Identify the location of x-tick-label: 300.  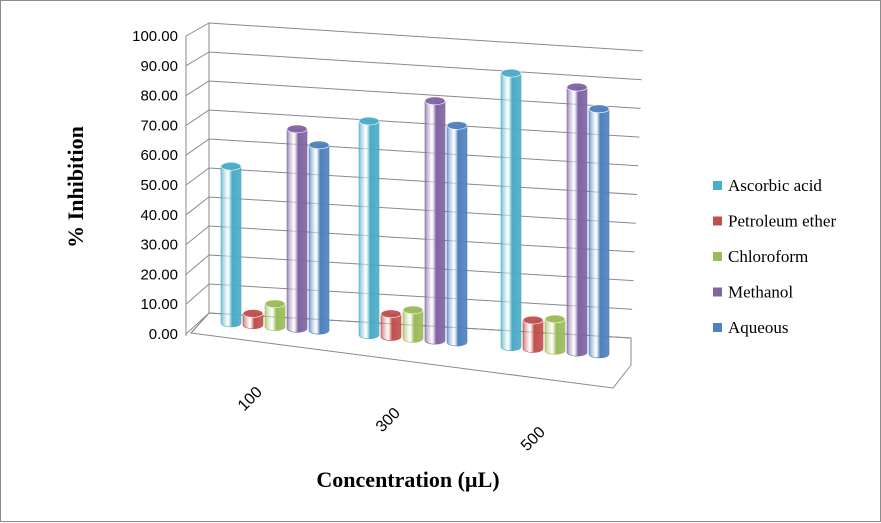
(388, 420).